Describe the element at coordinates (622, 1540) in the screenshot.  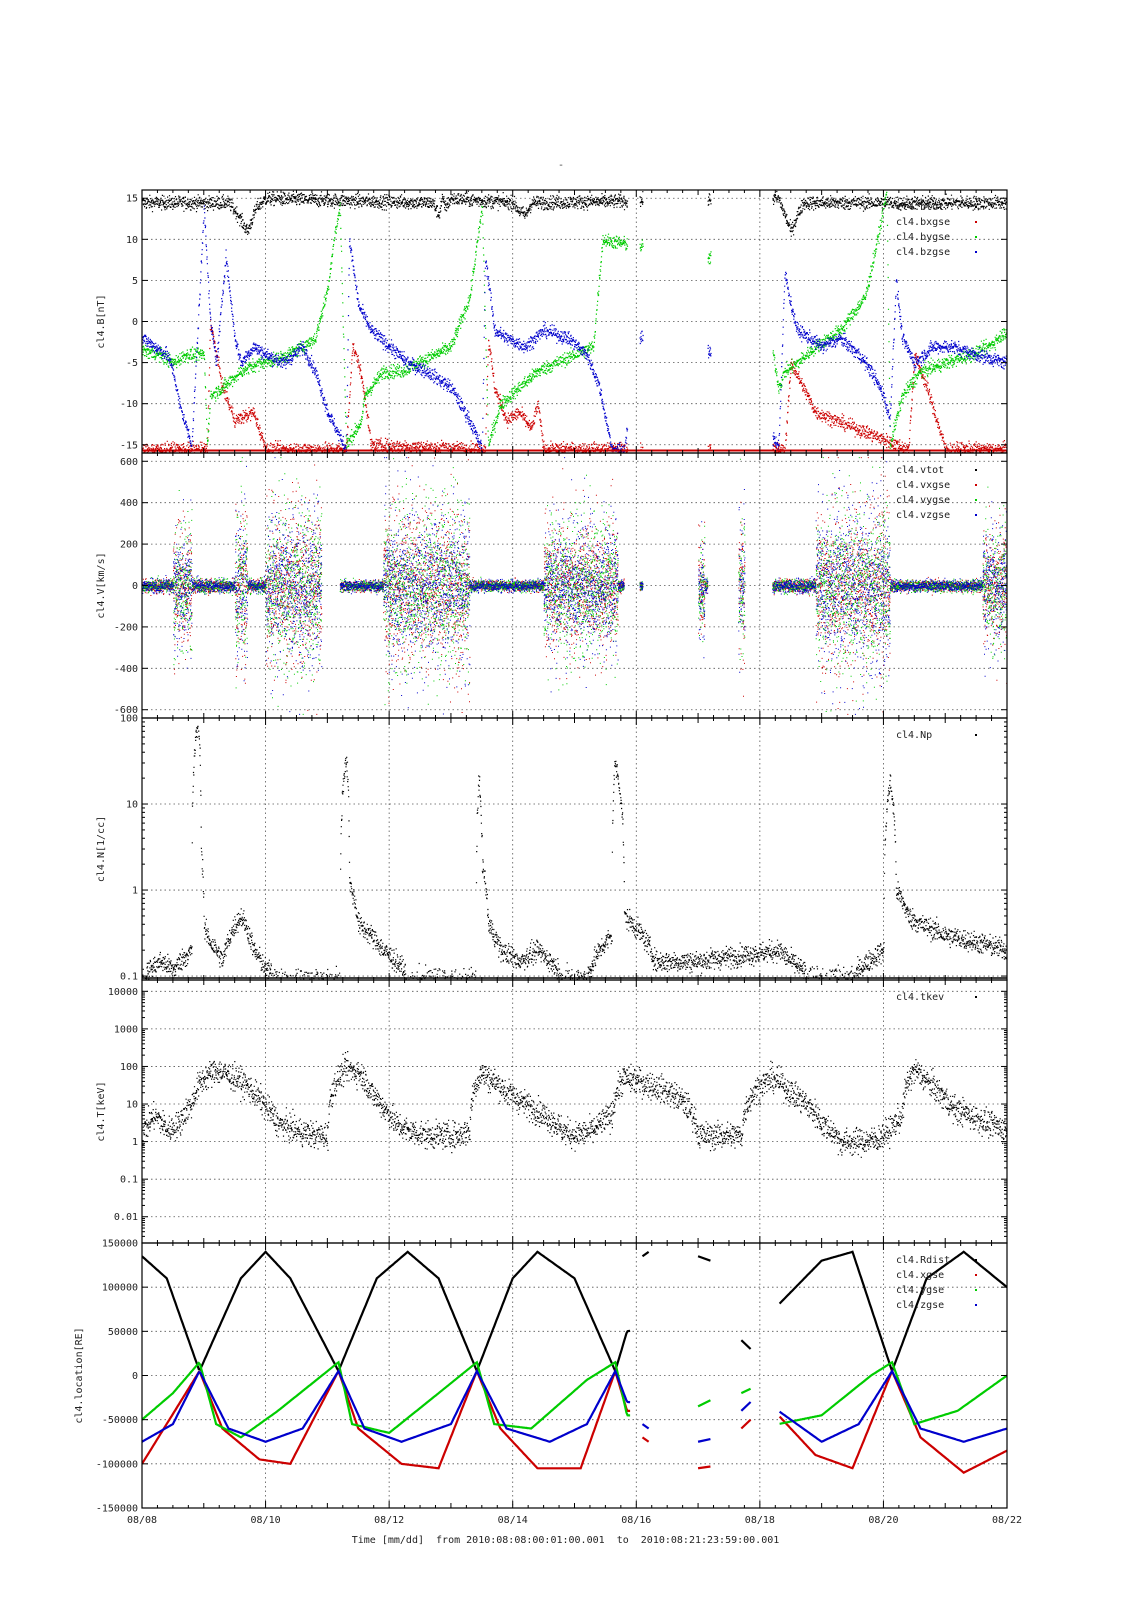
I see `x-axis-to-label: to` at that location.